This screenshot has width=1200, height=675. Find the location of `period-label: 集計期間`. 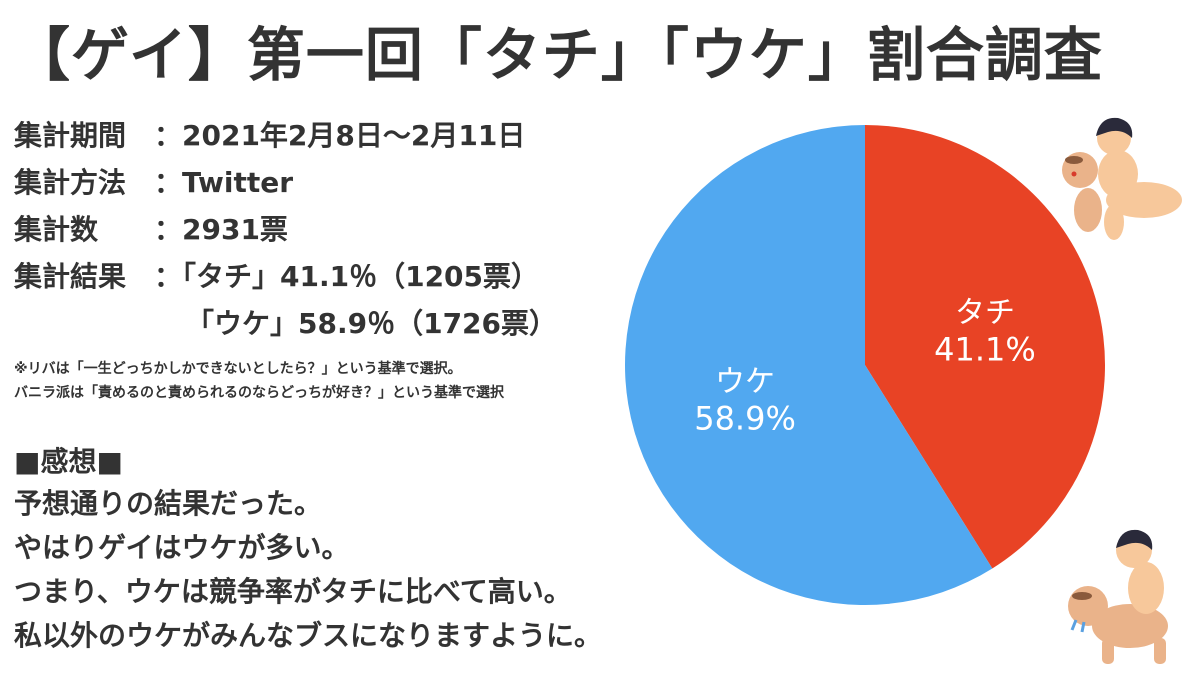

period-label: 集計期間 is located at coordinates (70, 135).